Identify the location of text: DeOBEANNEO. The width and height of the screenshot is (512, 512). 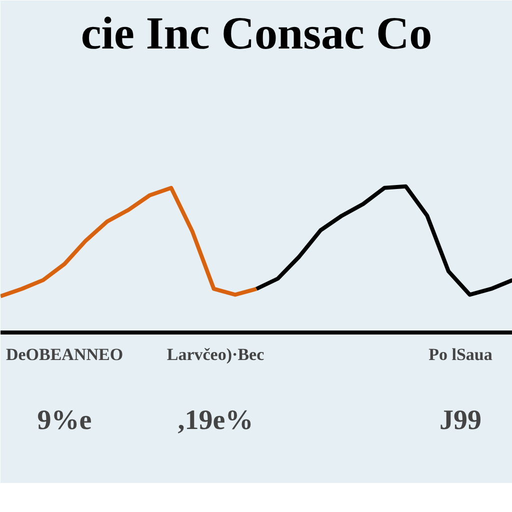
(65, 354).